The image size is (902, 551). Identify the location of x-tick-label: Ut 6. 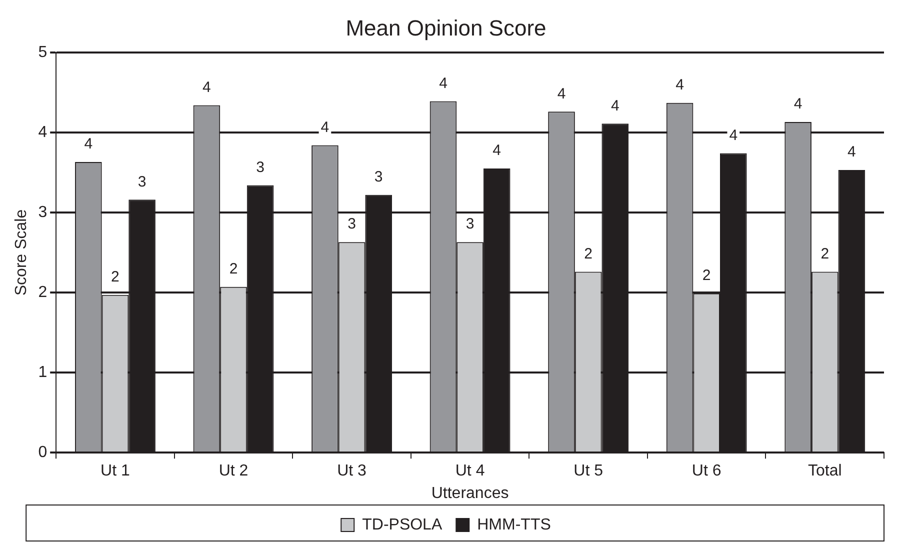
(707, 471).